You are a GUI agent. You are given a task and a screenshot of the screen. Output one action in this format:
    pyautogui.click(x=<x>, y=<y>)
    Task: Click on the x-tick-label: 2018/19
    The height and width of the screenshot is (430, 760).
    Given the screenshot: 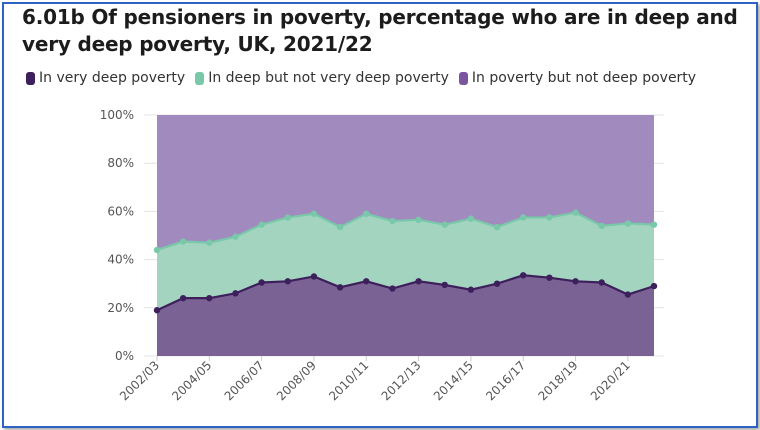 What is the action you would take?
    pyautogui.click(x=557, y=380)
    